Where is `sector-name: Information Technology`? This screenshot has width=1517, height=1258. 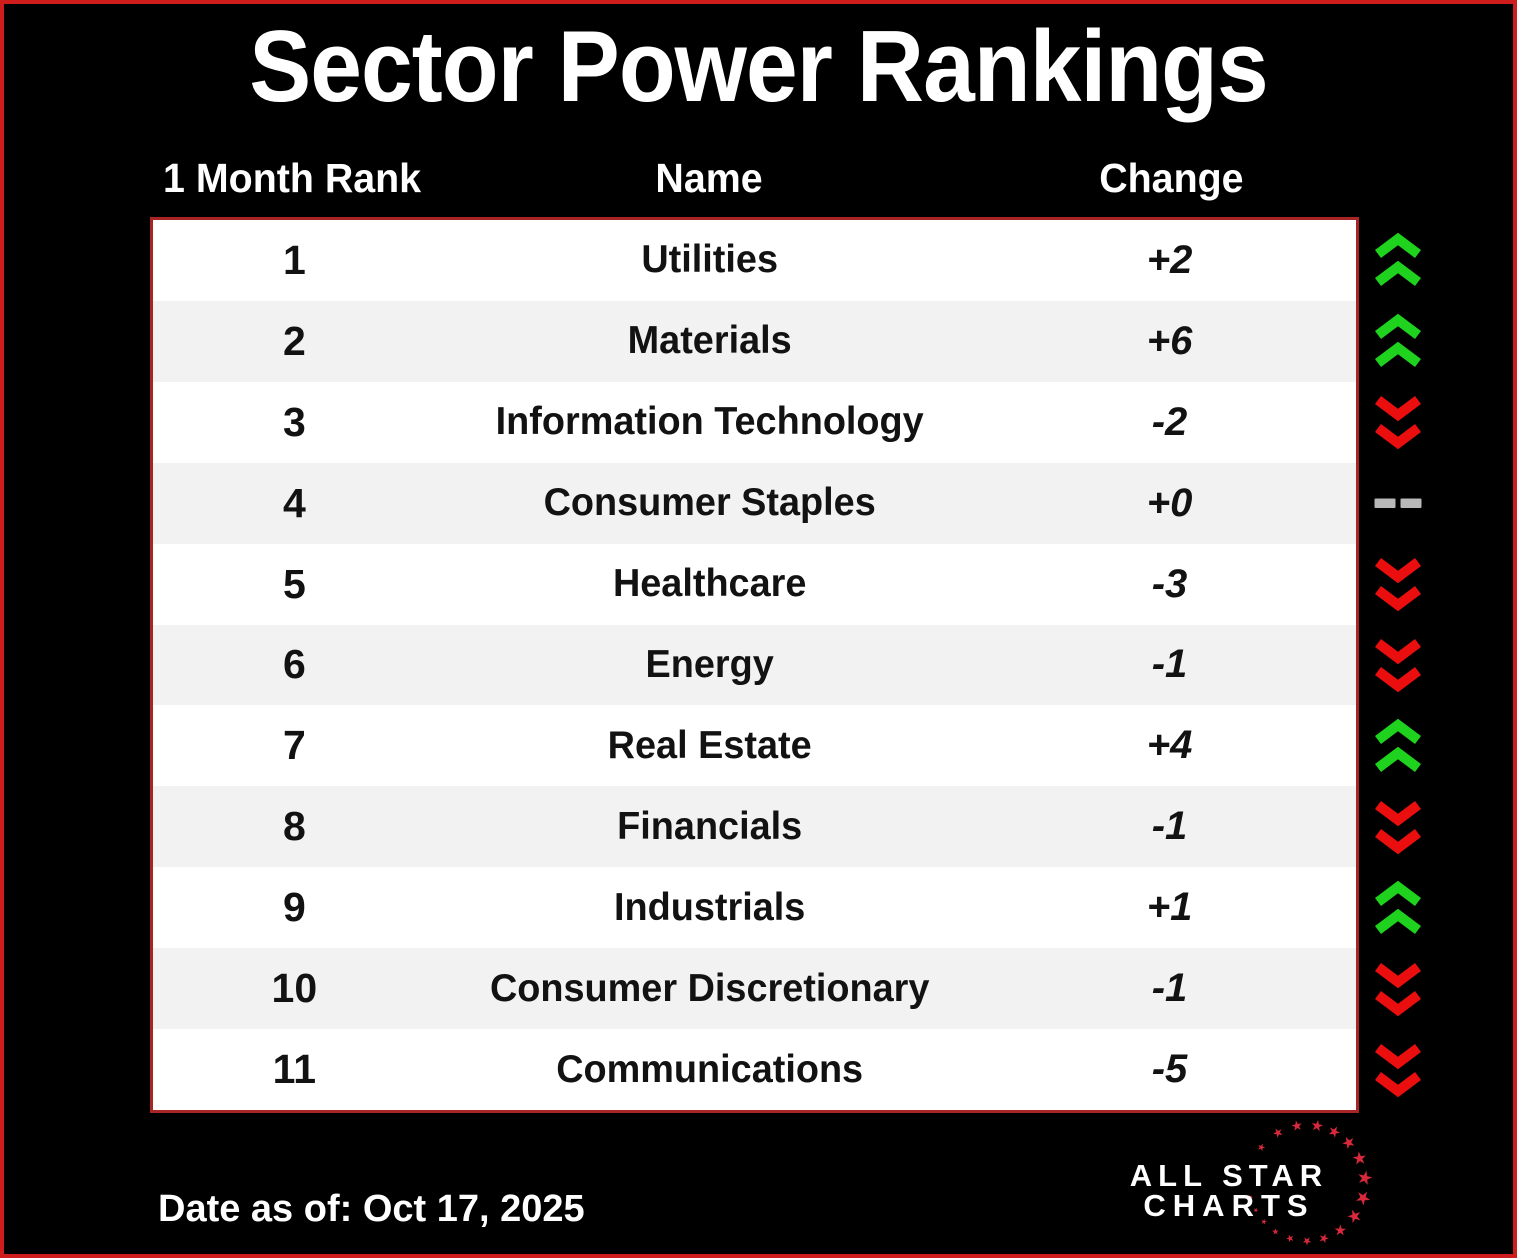
sector-name: Information Technology is located at coordinates (709, 422).